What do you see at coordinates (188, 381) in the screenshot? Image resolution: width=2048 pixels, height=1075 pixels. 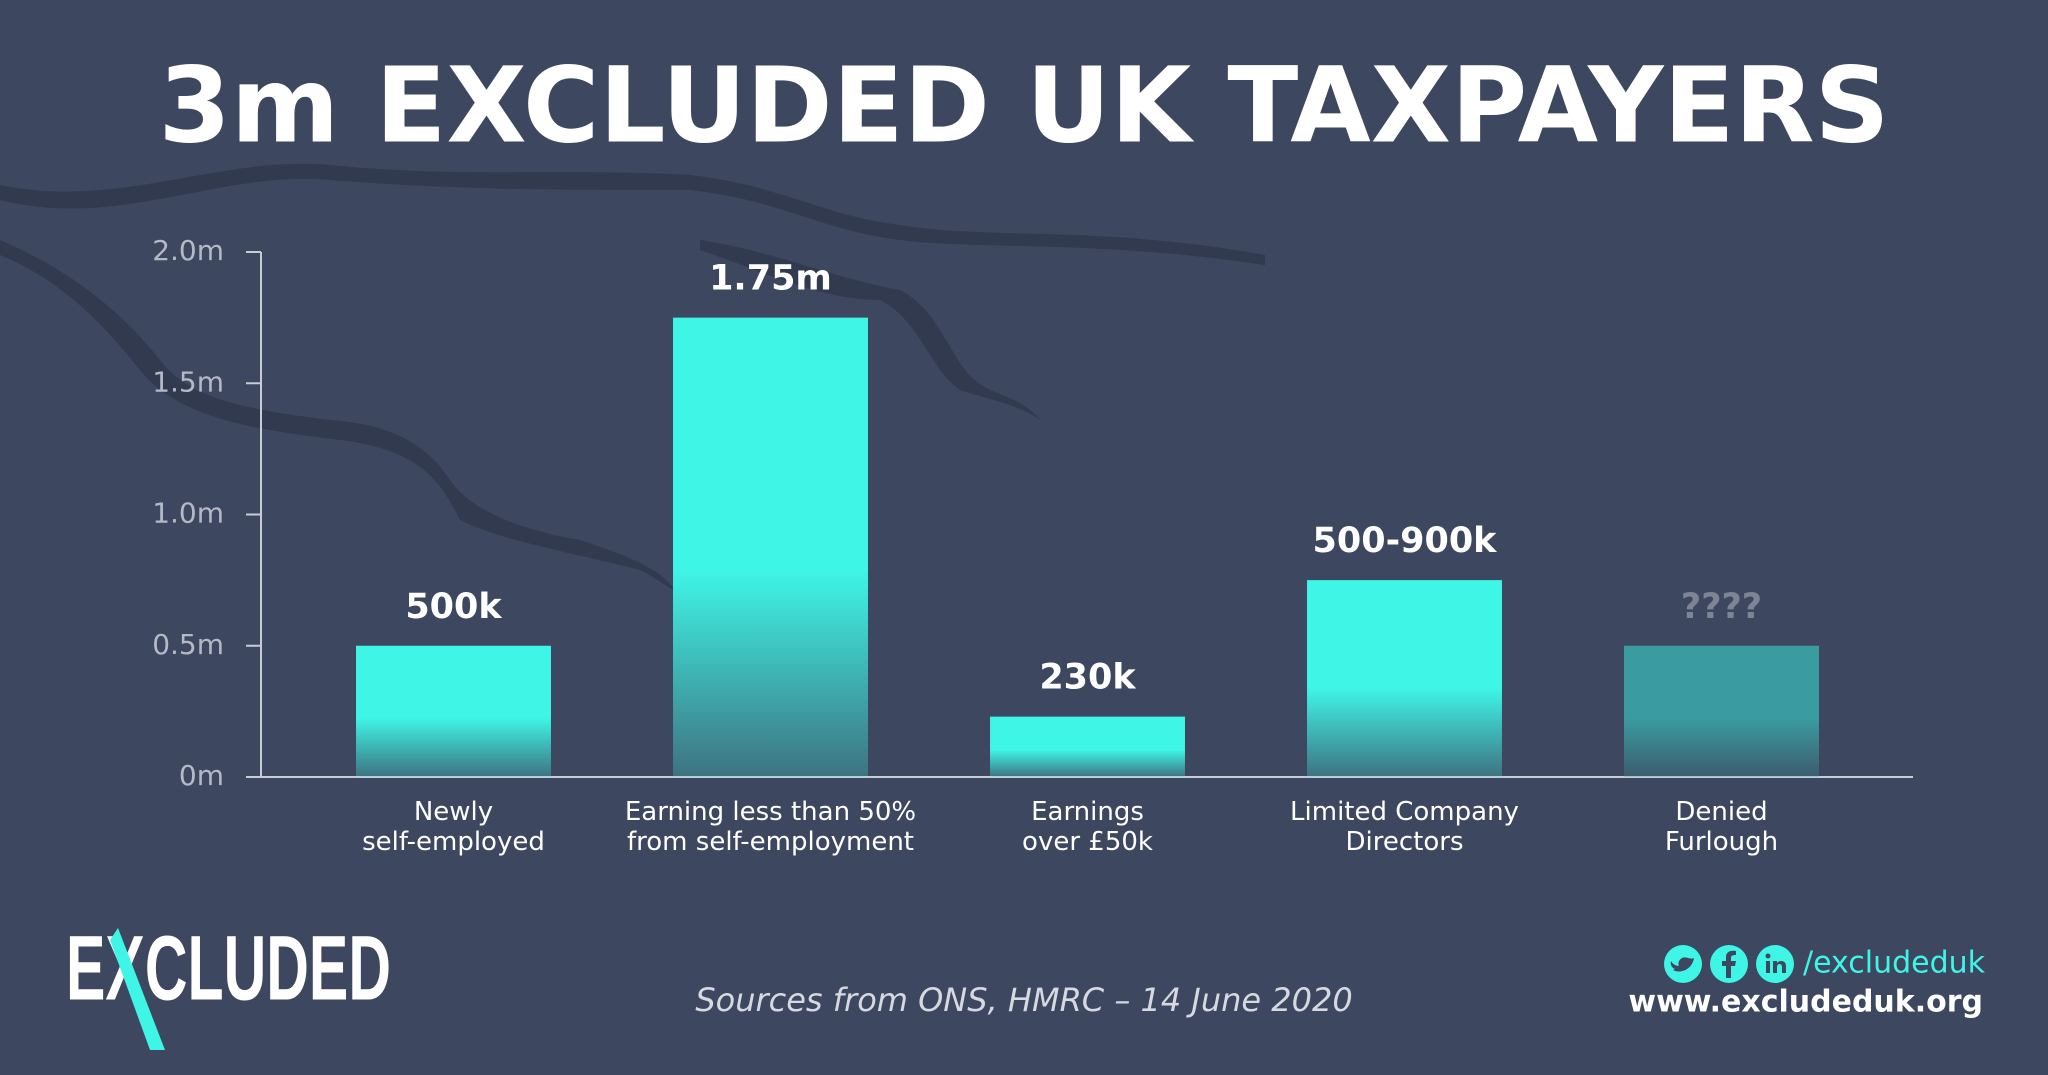 I see `y-tick-label: 1.5m` at bounding box center [188, 381].